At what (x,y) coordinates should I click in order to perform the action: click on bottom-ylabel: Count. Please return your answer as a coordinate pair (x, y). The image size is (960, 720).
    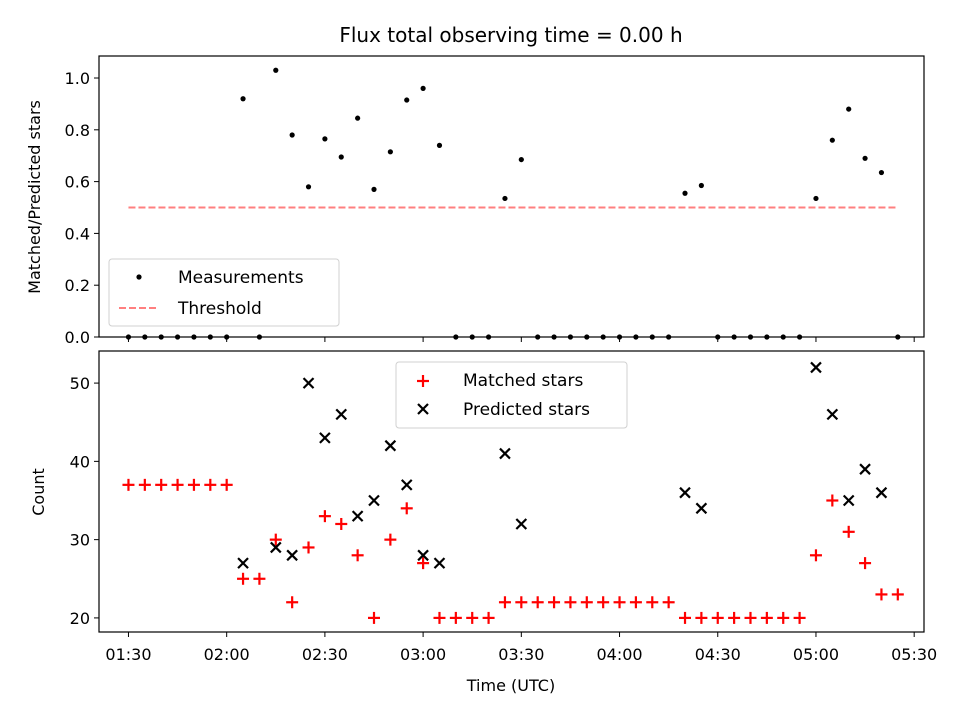
    Looking at the image, I should click on (38, 492).